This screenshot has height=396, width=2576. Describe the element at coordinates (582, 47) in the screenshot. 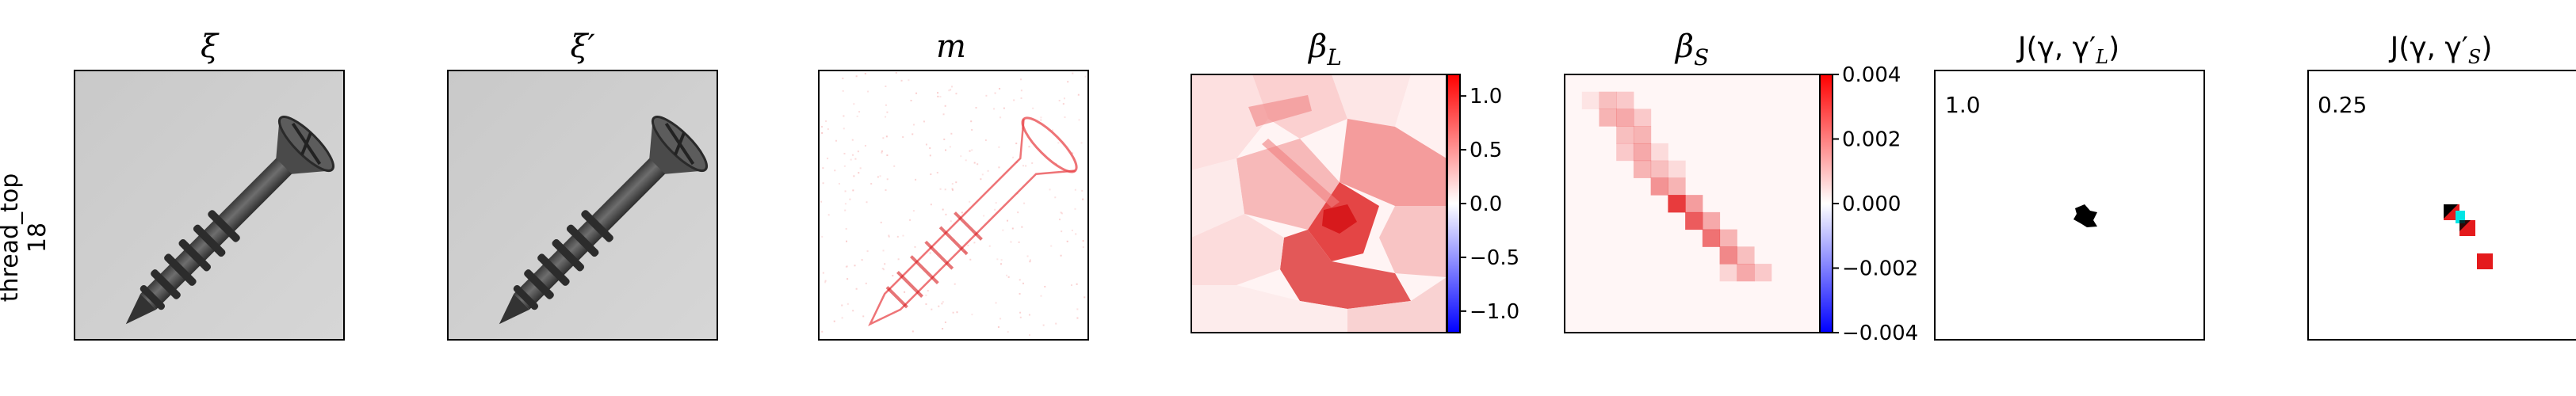

I see `panel-title-xi-prime: ξ′` at that location.